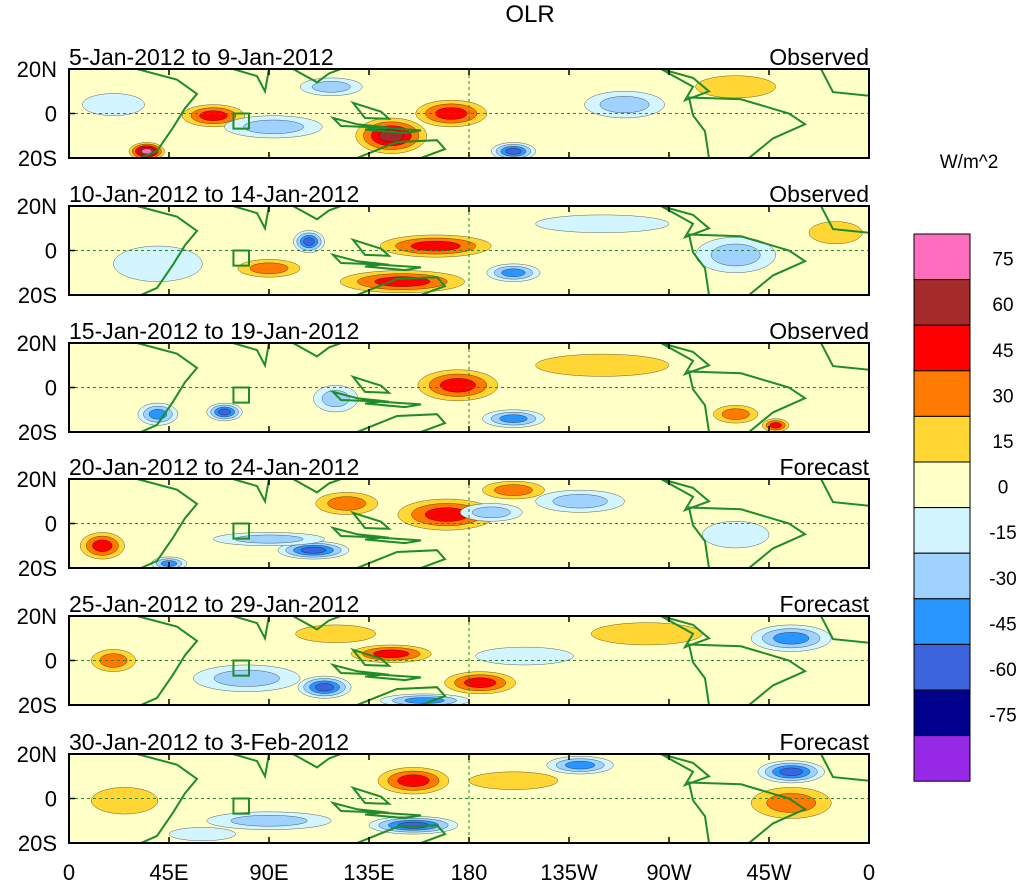  What do you see at coordinates (214, 194) in the screenshot?
I see `panel-date-range: 10-Jan-2012 to 14-Jan-2012` at bounding box center [214, 194].